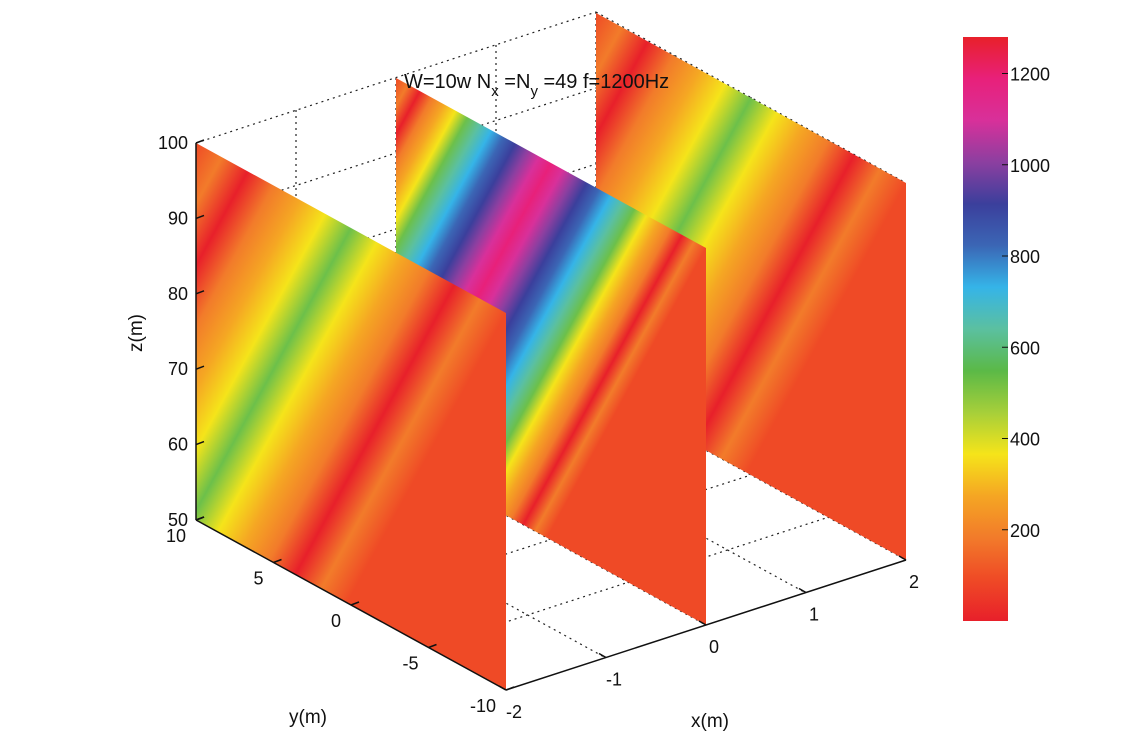  I want to click on x-tick-label: -2, so click(514, 712).